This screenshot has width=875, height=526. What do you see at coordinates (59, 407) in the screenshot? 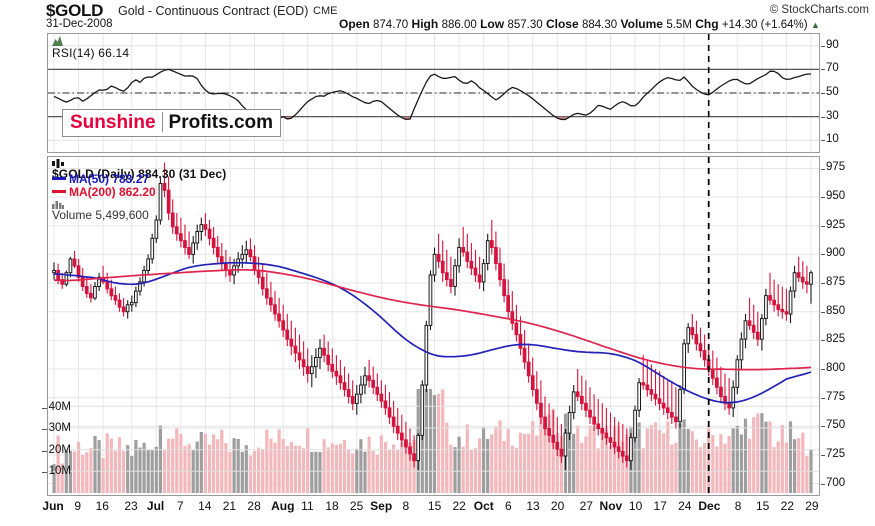
I see `volume-y-tick-label: 40M` at bounding box center [59, 407].